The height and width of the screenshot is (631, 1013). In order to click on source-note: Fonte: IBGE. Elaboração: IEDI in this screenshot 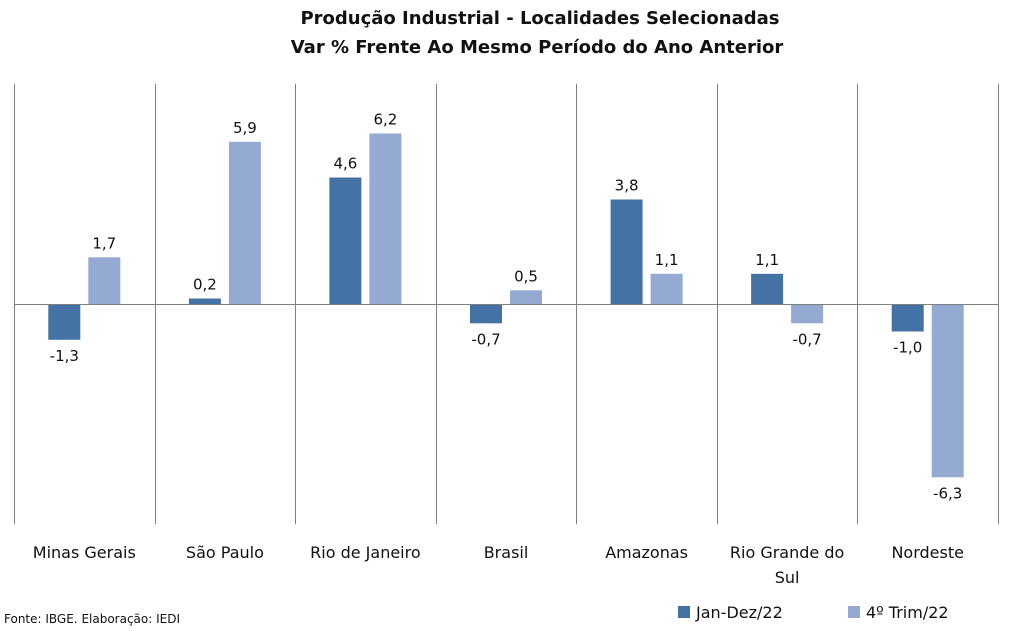, I will do `click(92, 619)`.